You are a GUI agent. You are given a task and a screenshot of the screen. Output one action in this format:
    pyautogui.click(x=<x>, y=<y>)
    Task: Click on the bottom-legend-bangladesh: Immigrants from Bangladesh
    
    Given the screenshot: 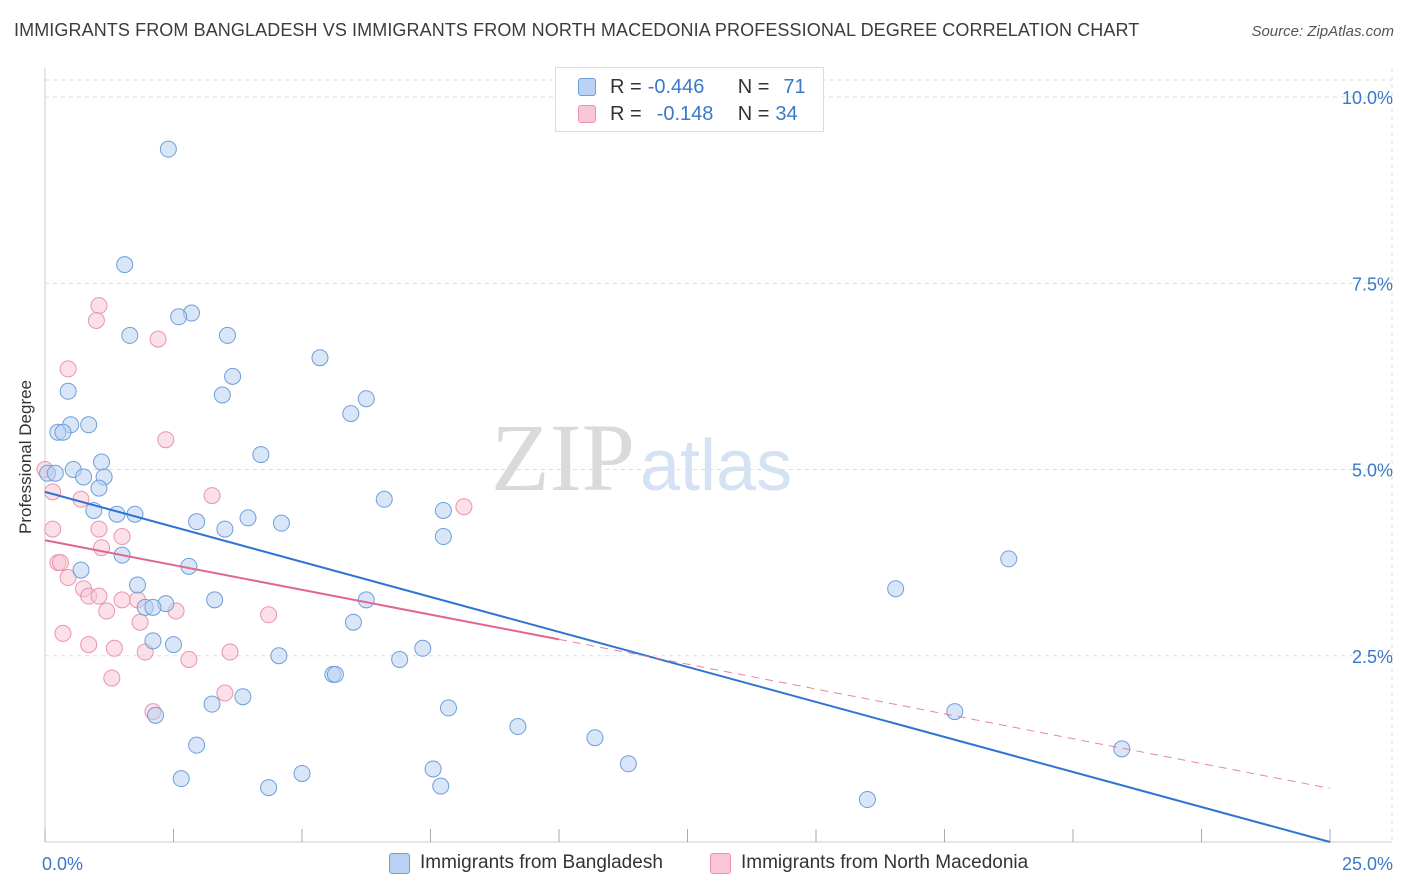 What is the action you would take?
    pyautogui.click(x=526, y=863)
    